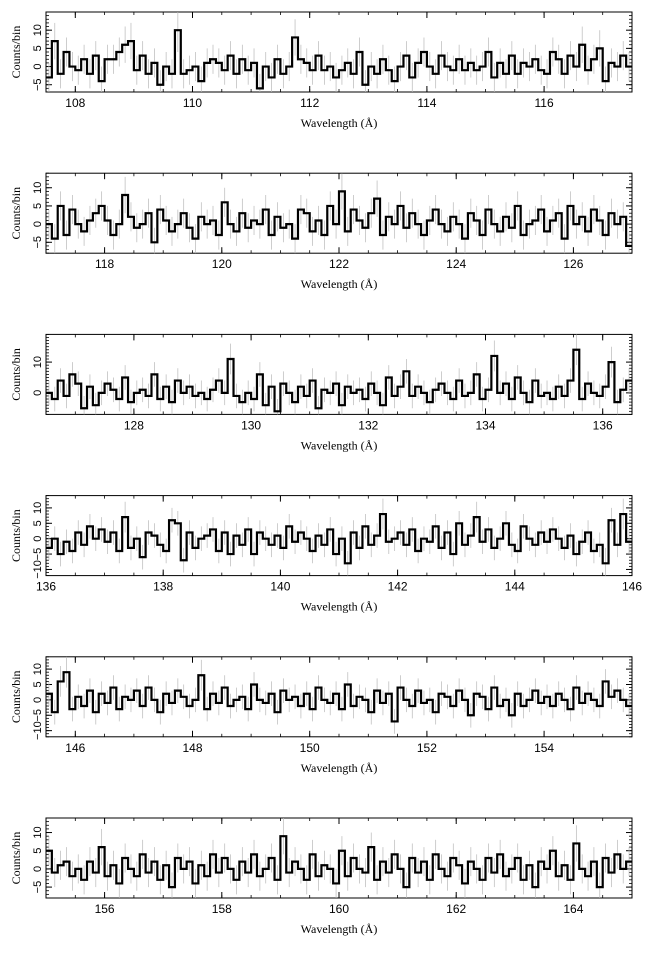 Image resolution: width=652 pixels, height=953 pixels. What do you see at coordinates (368, 425) in the screenshot?
I see `x-tick-label: 132` at bounding box center [368, 425].